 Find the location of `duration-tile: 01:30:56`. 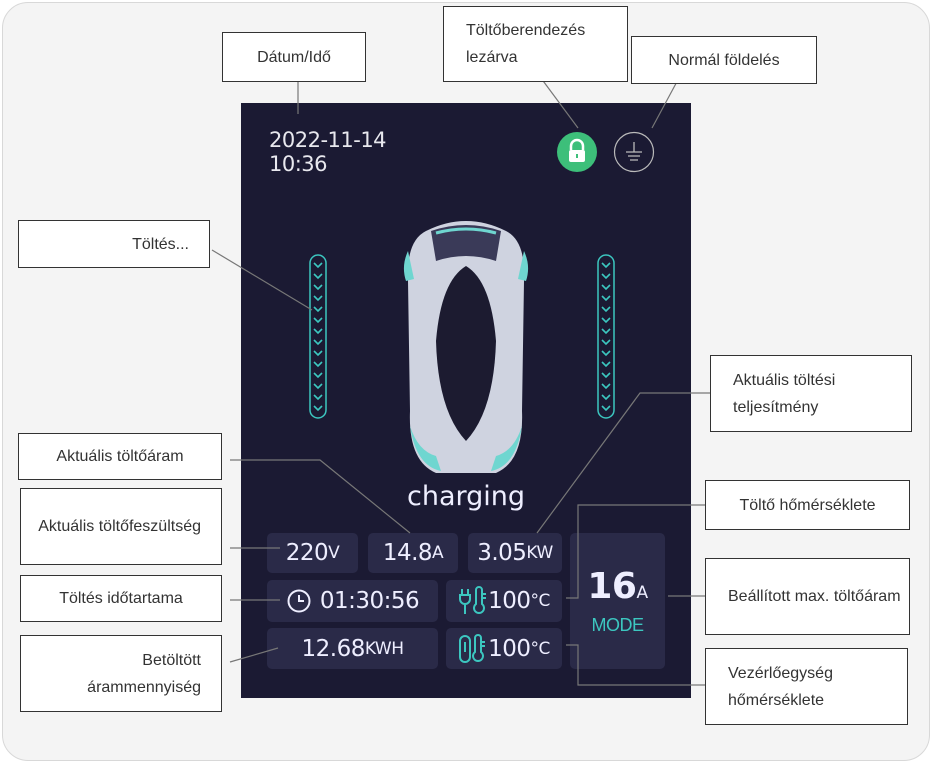

duration-tile: 01:30:56 is located at coordinates (352, 601).